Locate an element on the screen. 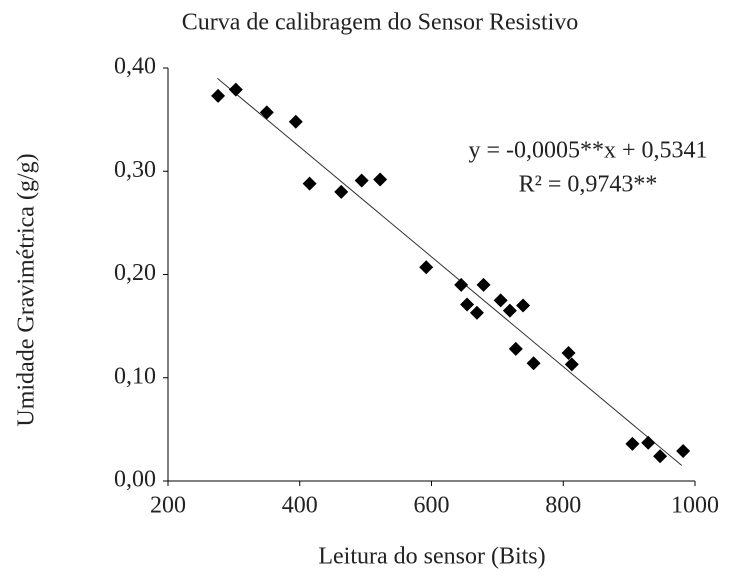 The height and width of the screenshot is (578, 747). x-tick-label: 1000 is located at coordinates (695, 506).